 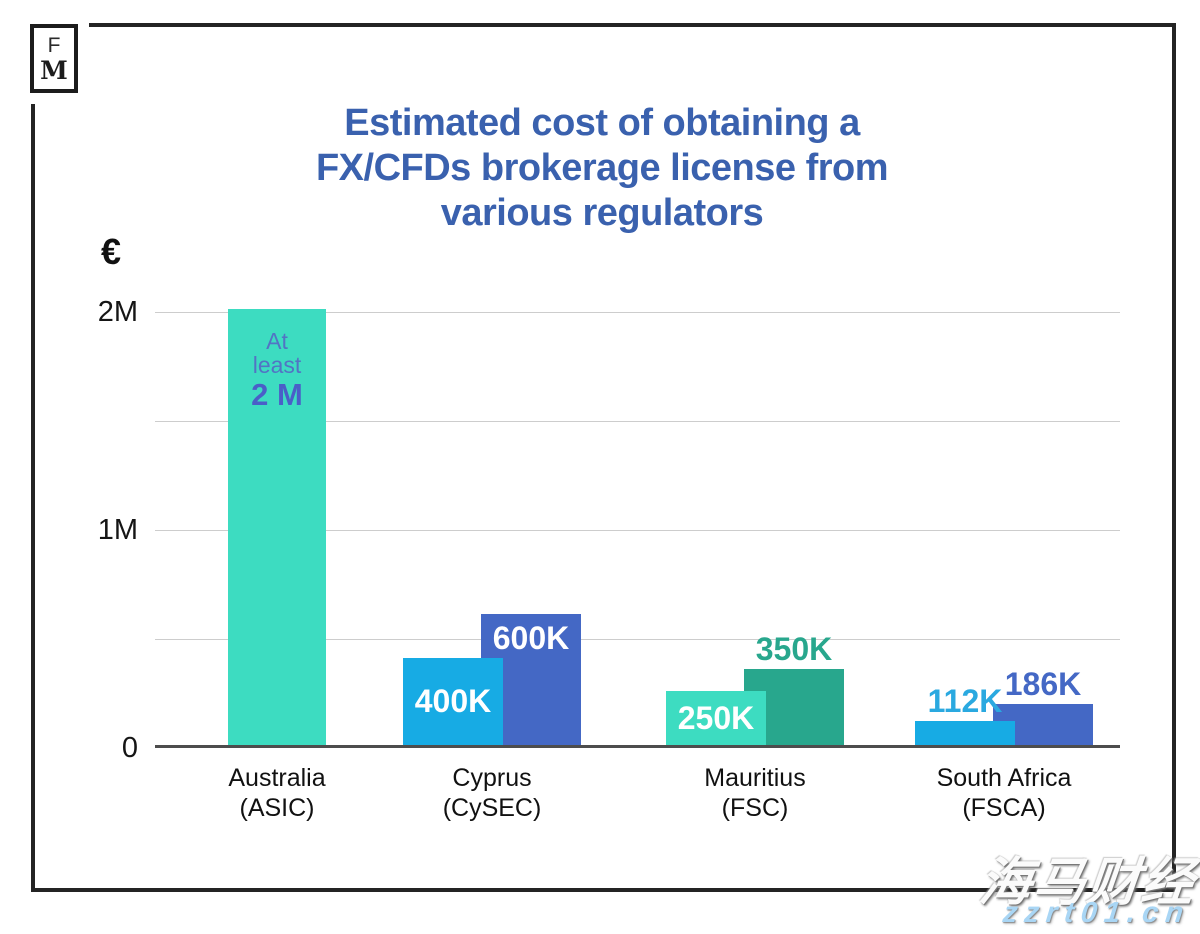 I want to click on regulator-name: (ASIC), so click(x=277, y=808).